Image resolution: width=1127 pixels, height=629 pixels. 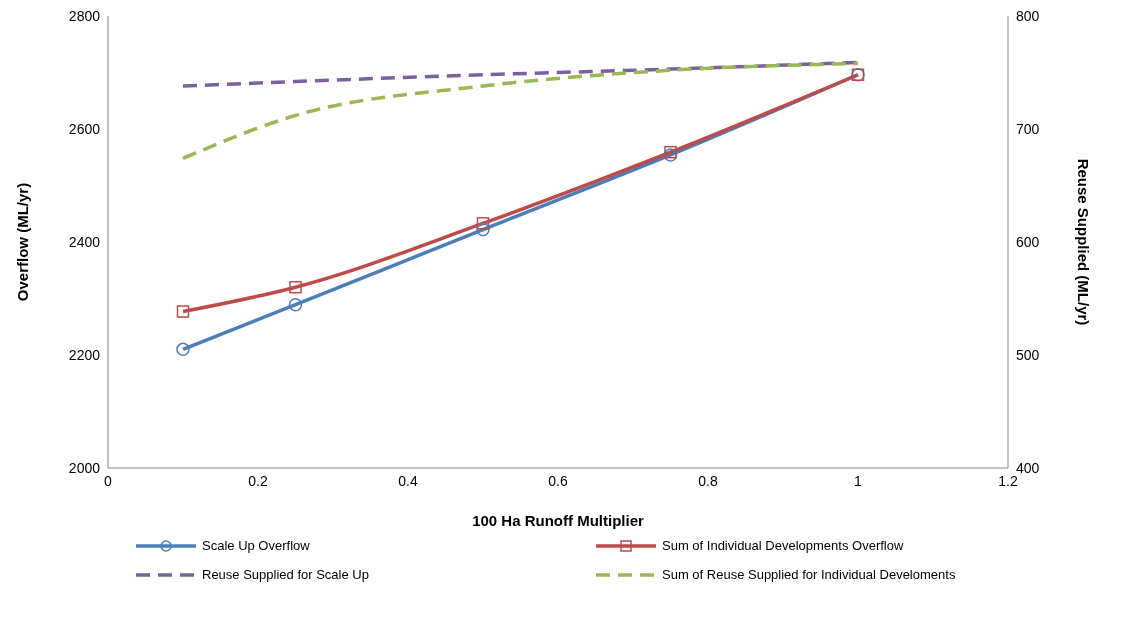 What do you see at coordinates (1028, 15) in the screenshot?
I see `y2-tick-label: 800` at bounding box center [1028, 15].